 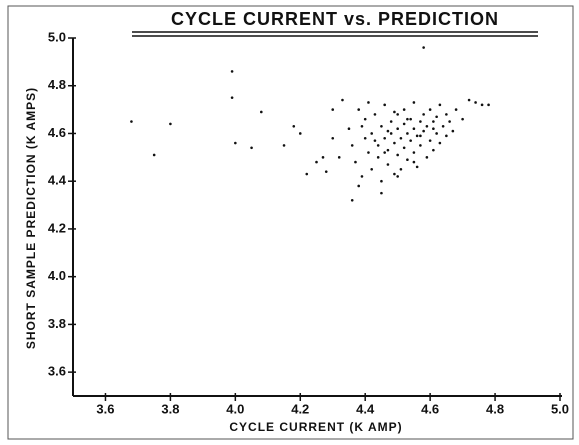 What do you see at coordinates (57, 180) in the screenshot?
I see `y-tick-label: 4.4` at bounding box center [57, 180].